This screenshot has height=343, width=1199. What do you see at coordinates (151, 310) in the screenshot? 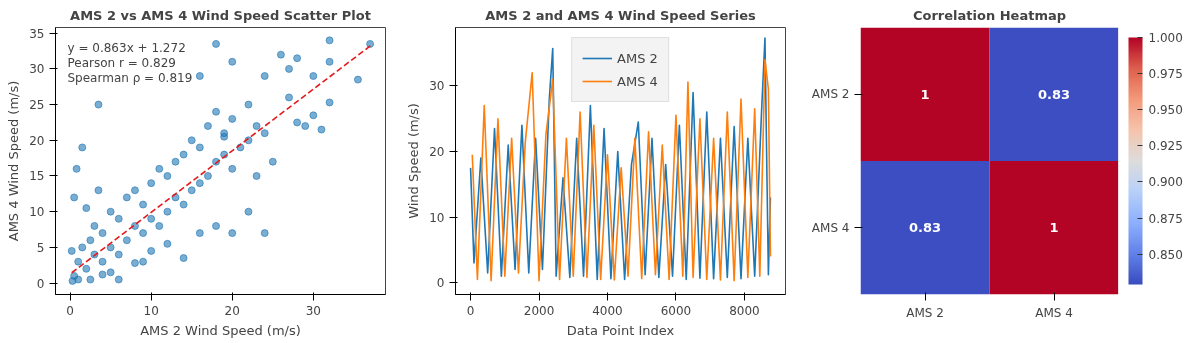
I see `x-tick-label: 10` at bounding box center [151, 310].